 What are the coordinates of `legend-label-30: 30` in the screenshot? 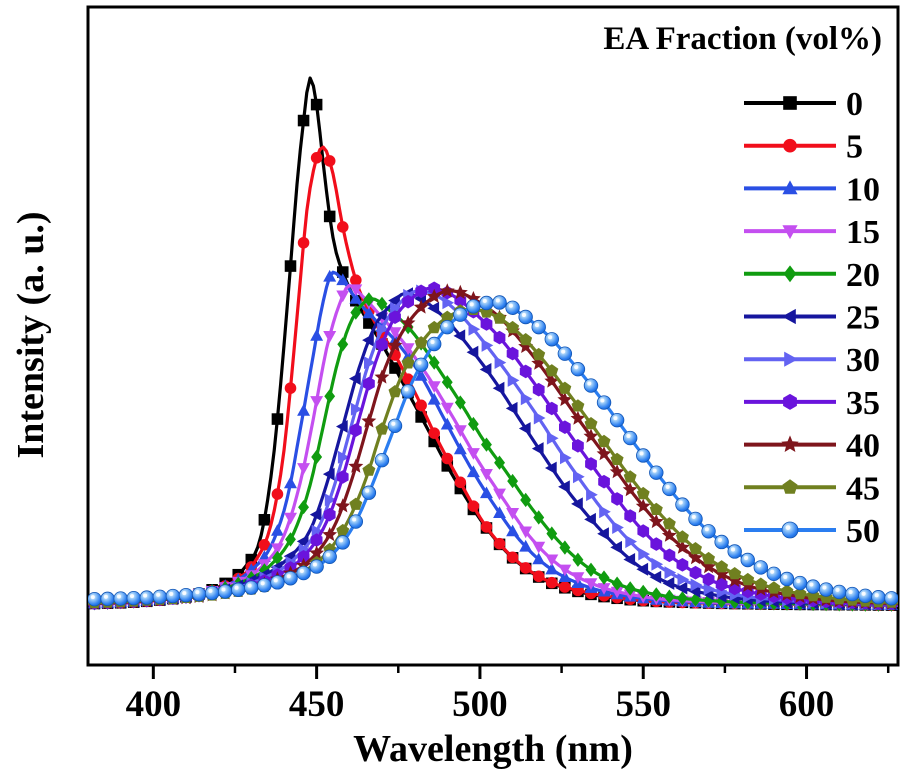 It's located at (863, 360).